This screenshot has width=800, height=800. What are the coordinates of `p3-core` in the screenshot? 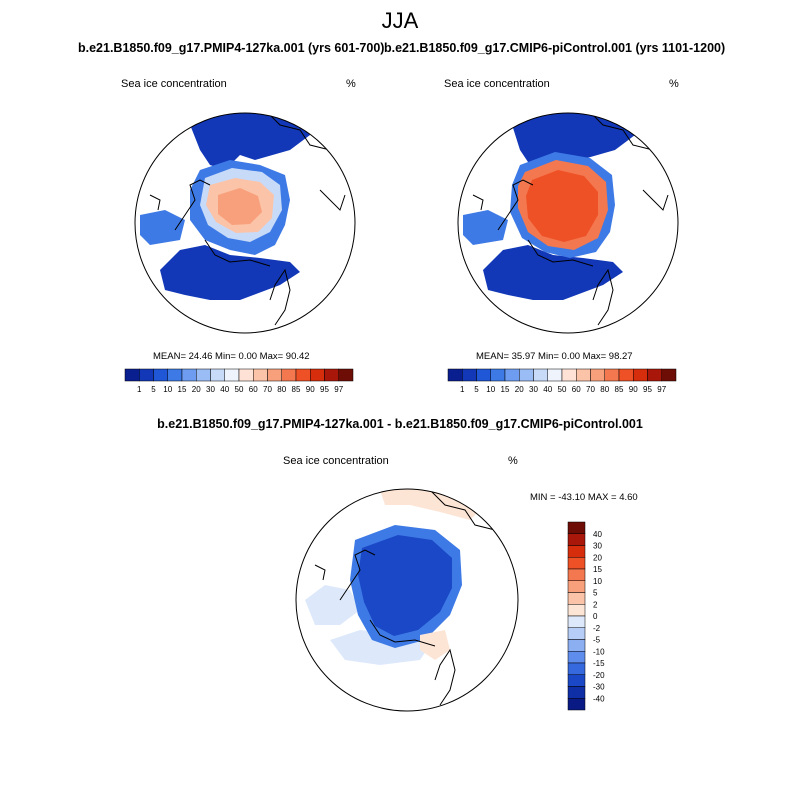 It's located at (405, 585).